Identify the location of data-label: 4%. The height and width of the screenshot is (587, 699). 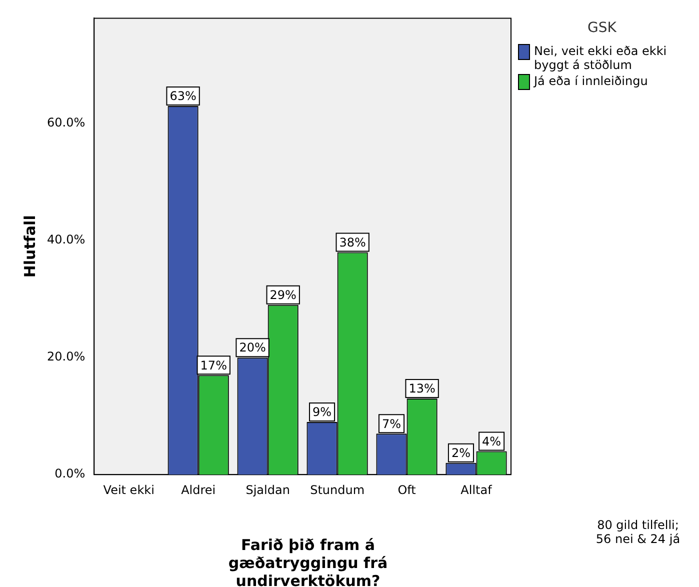
(492, 441).